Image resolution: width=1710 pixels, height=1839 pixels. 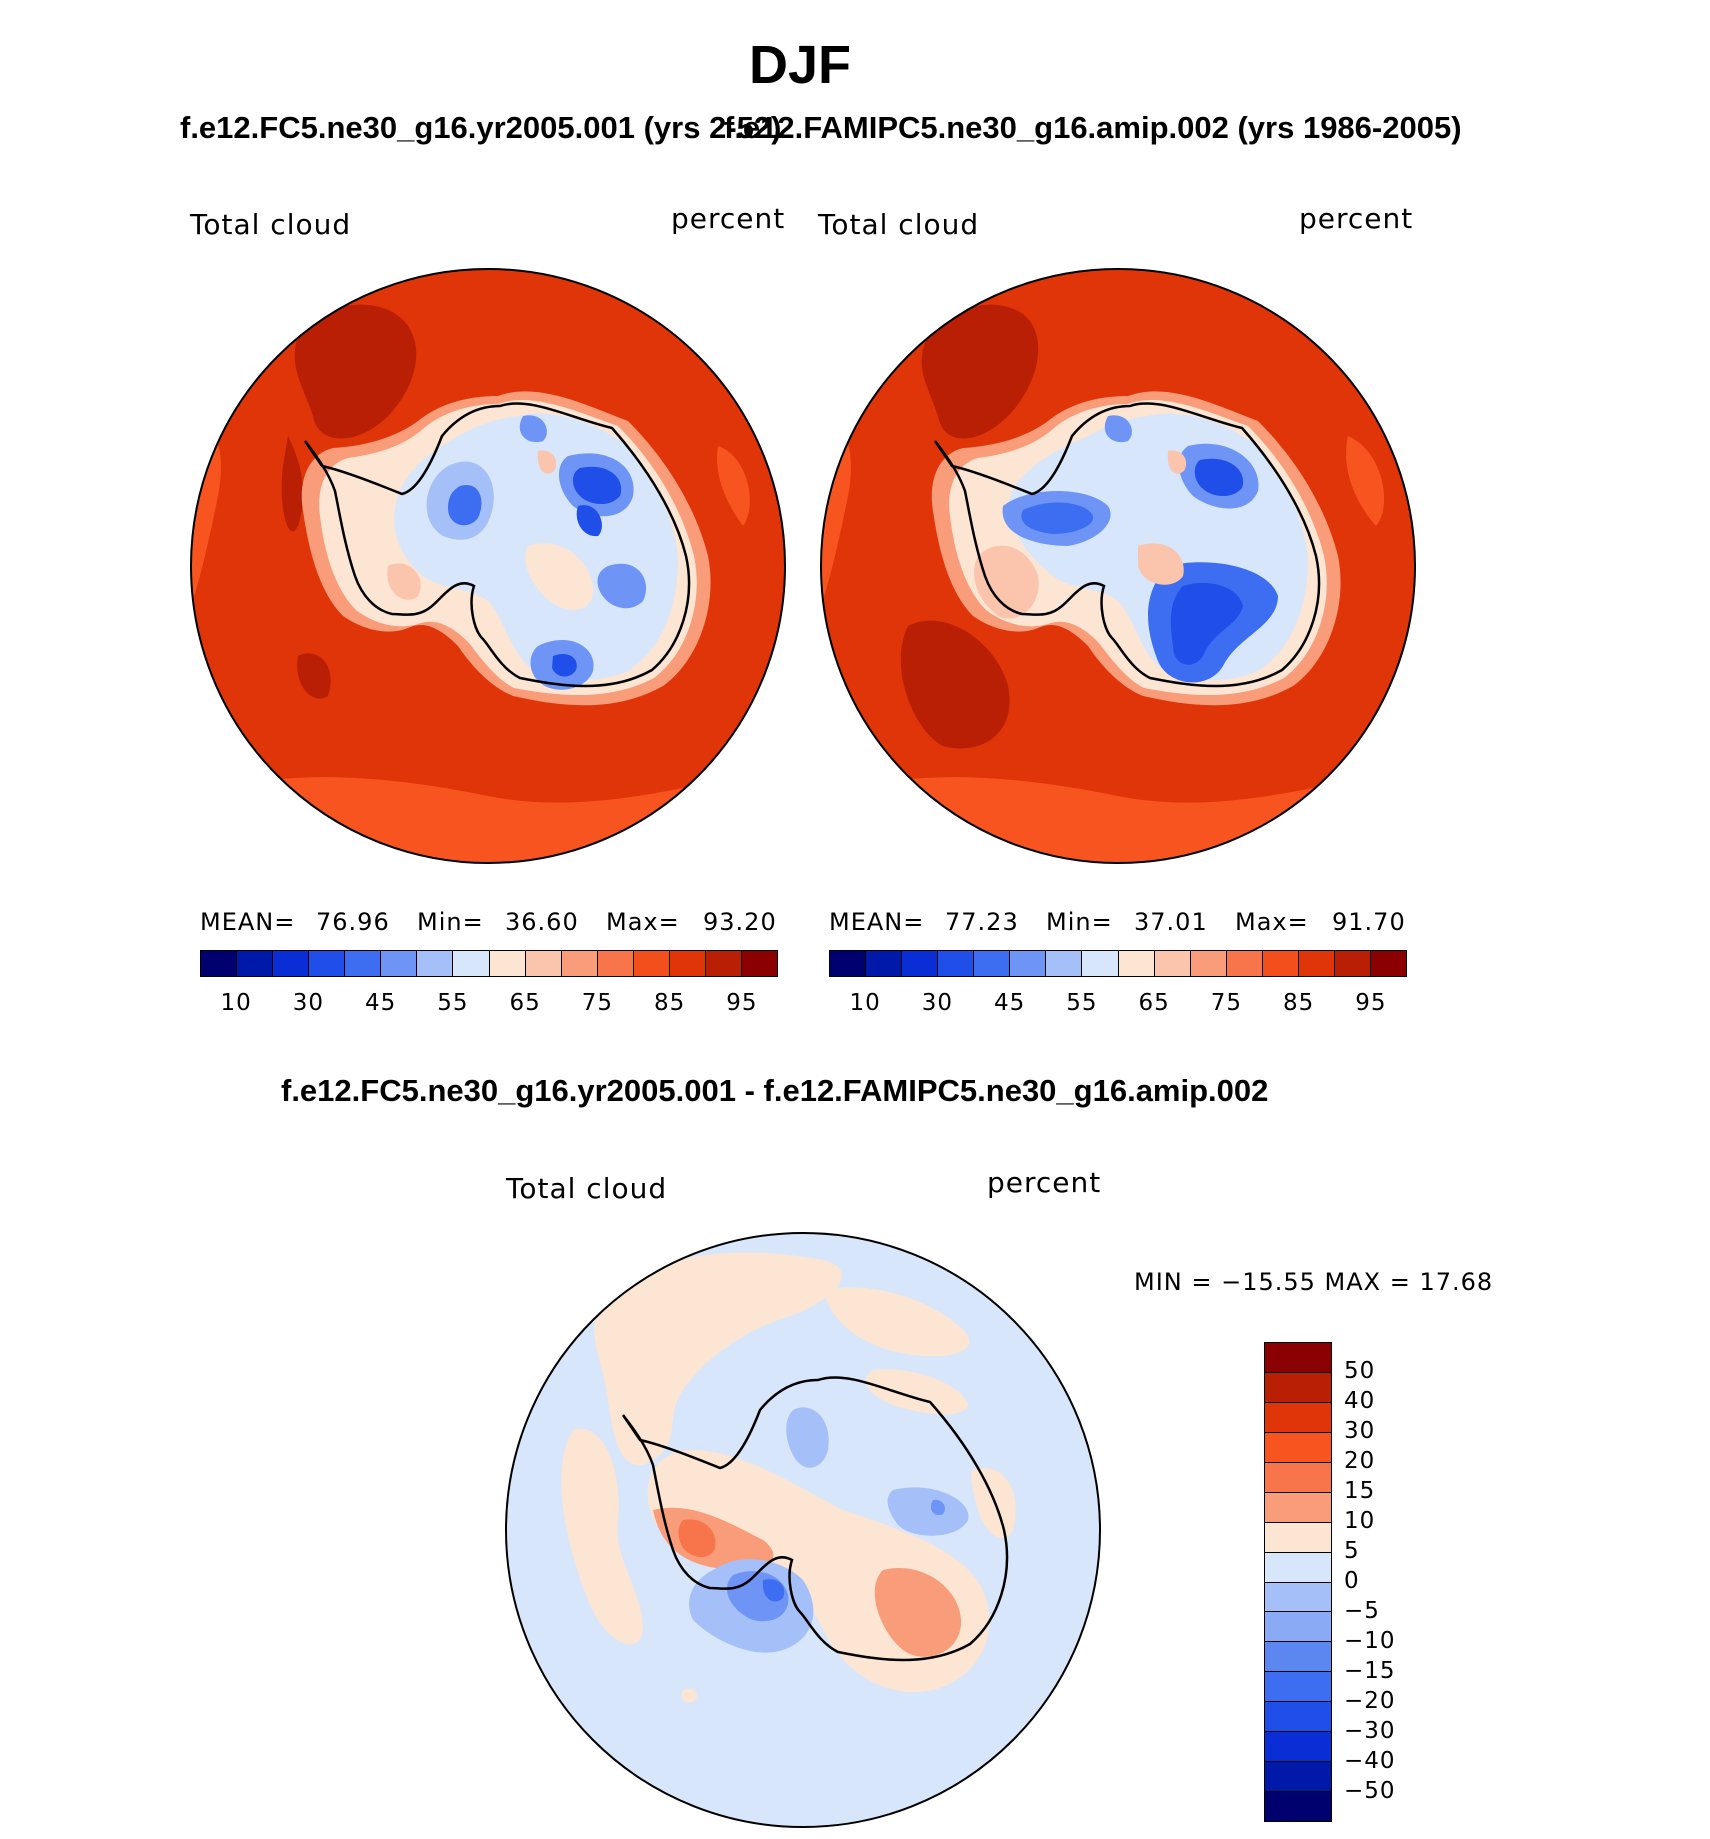 What do you see at coordinates (1352, 1581) in the screenshot?
I see `colorbar-tick-label: 0` at bounding box center [1352, 1581].